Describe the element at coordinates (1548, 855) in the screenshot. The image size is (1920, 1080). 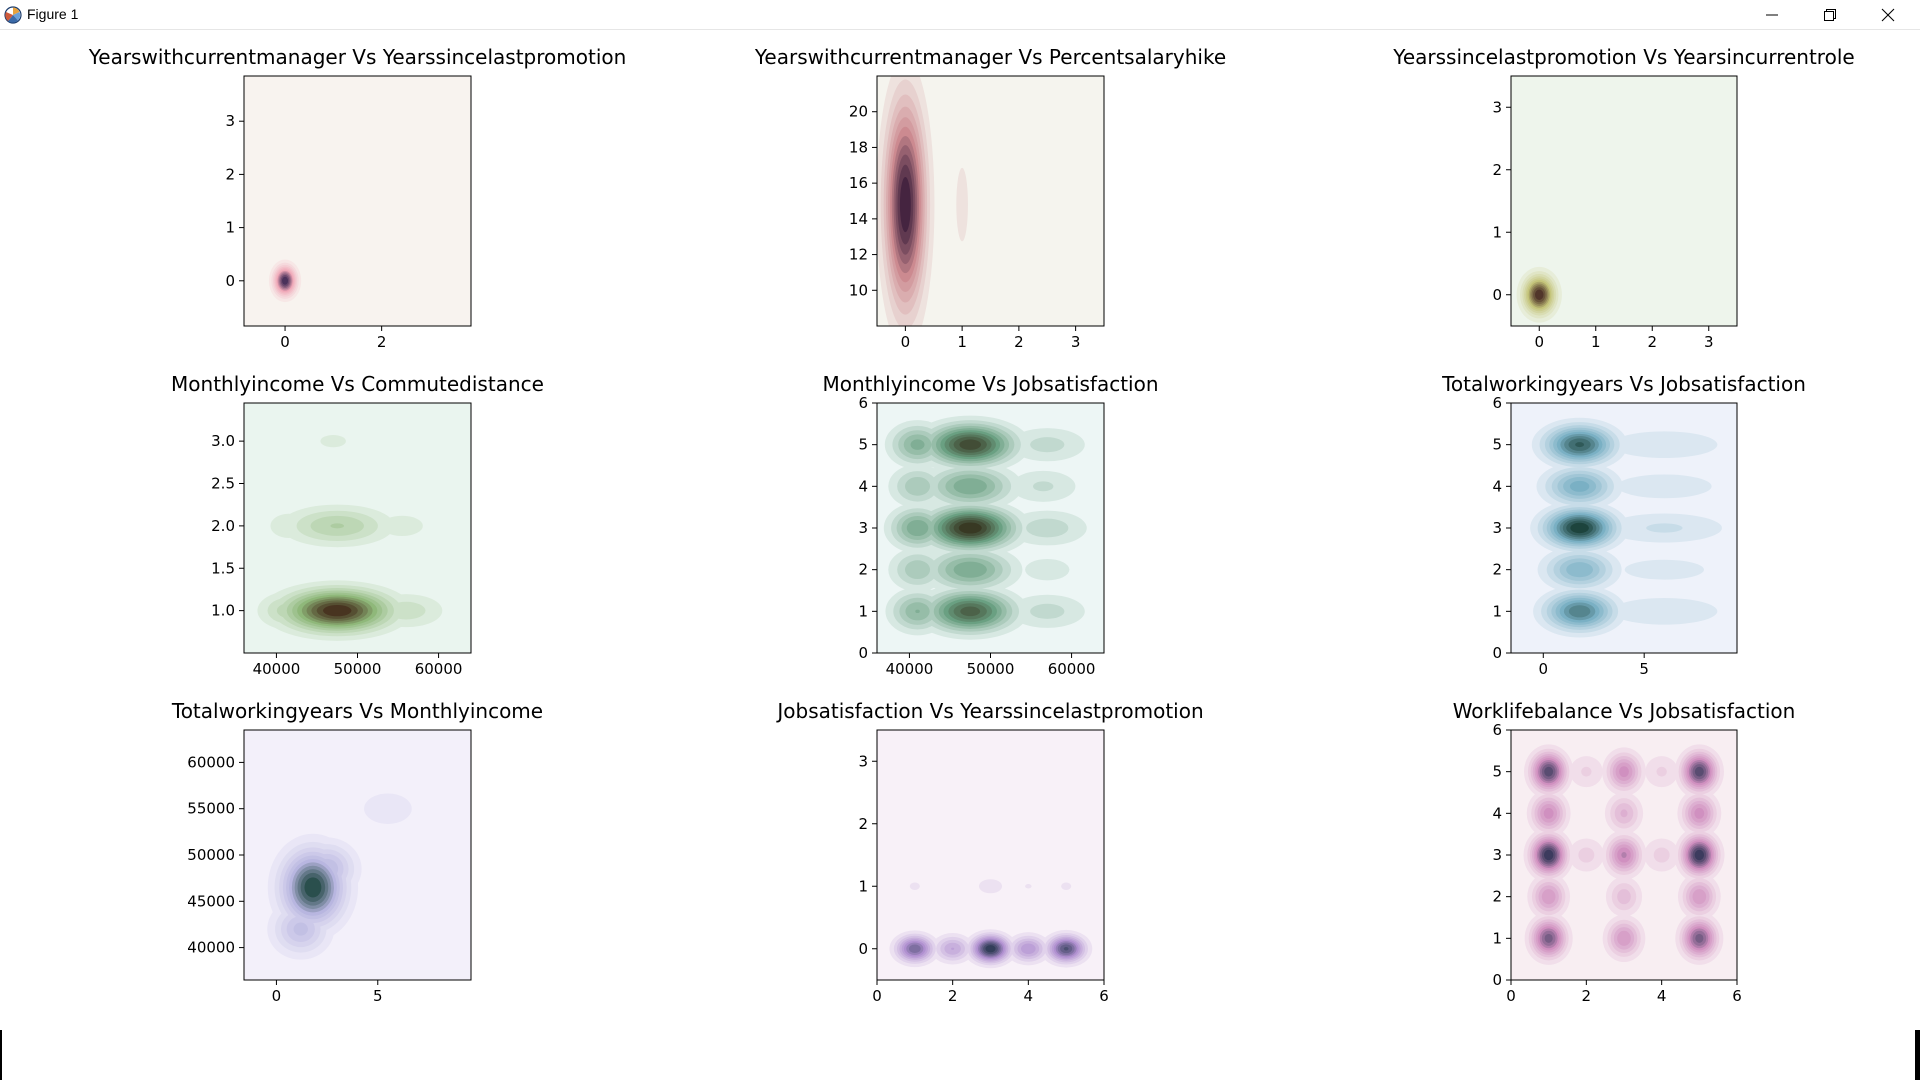
I see `density-contour-l11-p17` at that location.